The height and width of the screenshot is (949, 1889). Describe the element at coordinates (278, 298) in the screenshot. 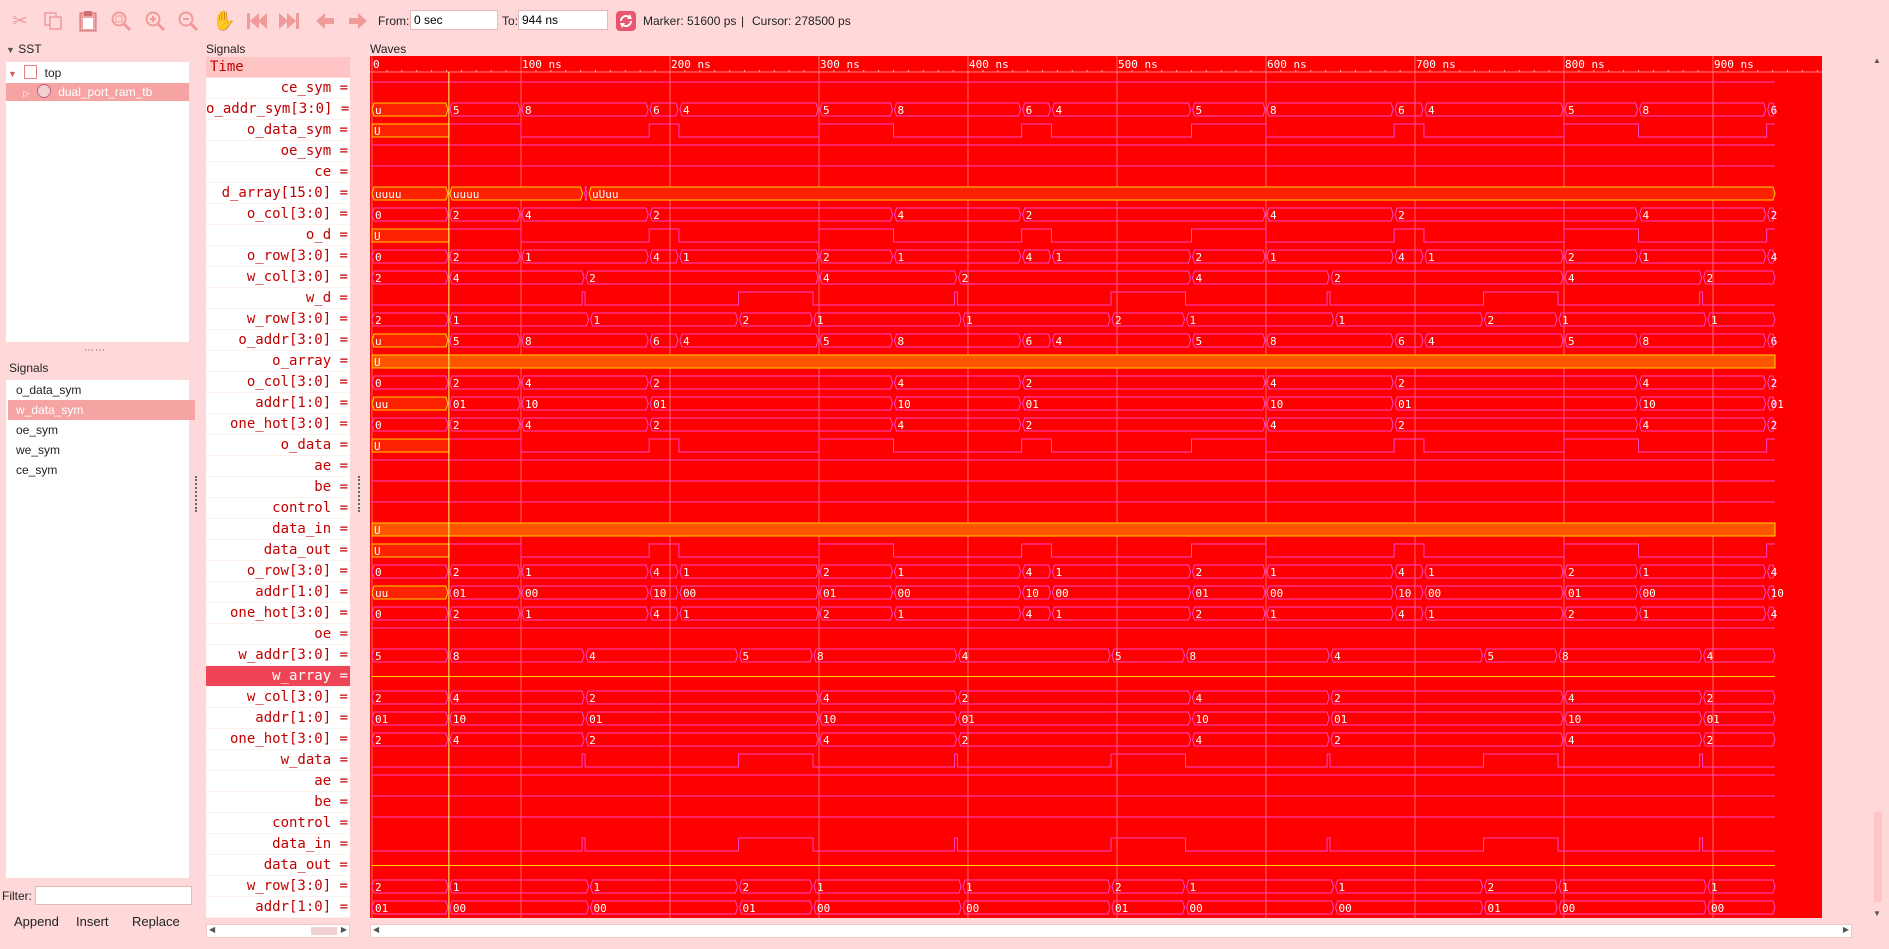

I see `signal-name-row: w_d =` at that location.